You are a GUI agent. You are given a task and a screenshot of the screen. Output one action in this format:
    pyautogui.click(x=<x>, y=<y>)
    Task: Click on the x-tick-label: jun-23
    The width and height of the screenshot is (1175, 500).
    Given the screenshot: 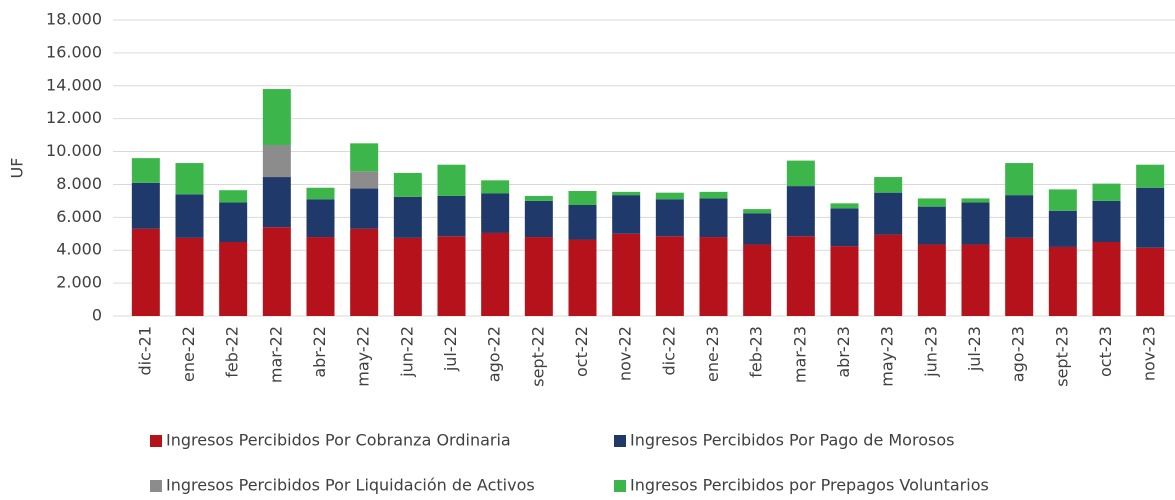 What is the action you would take?
    pyautogui.click(x=930, y=352)
    